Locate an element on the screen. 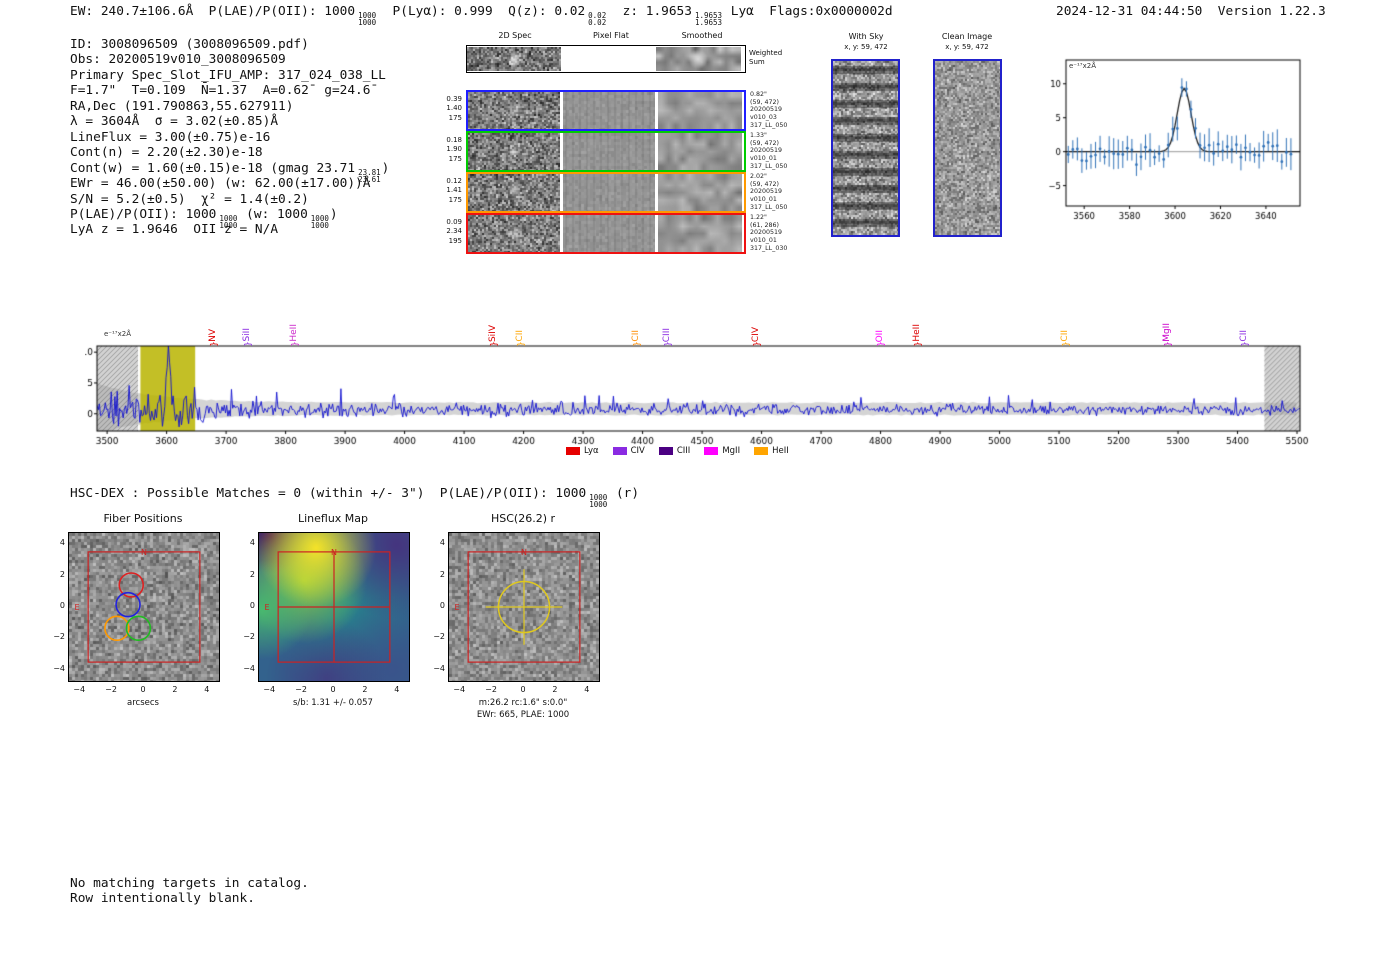 Image resolution: width=1400 pixels, height=953 pixels. fraction: 0.02 0.02 is located at coordinates (597, 19).